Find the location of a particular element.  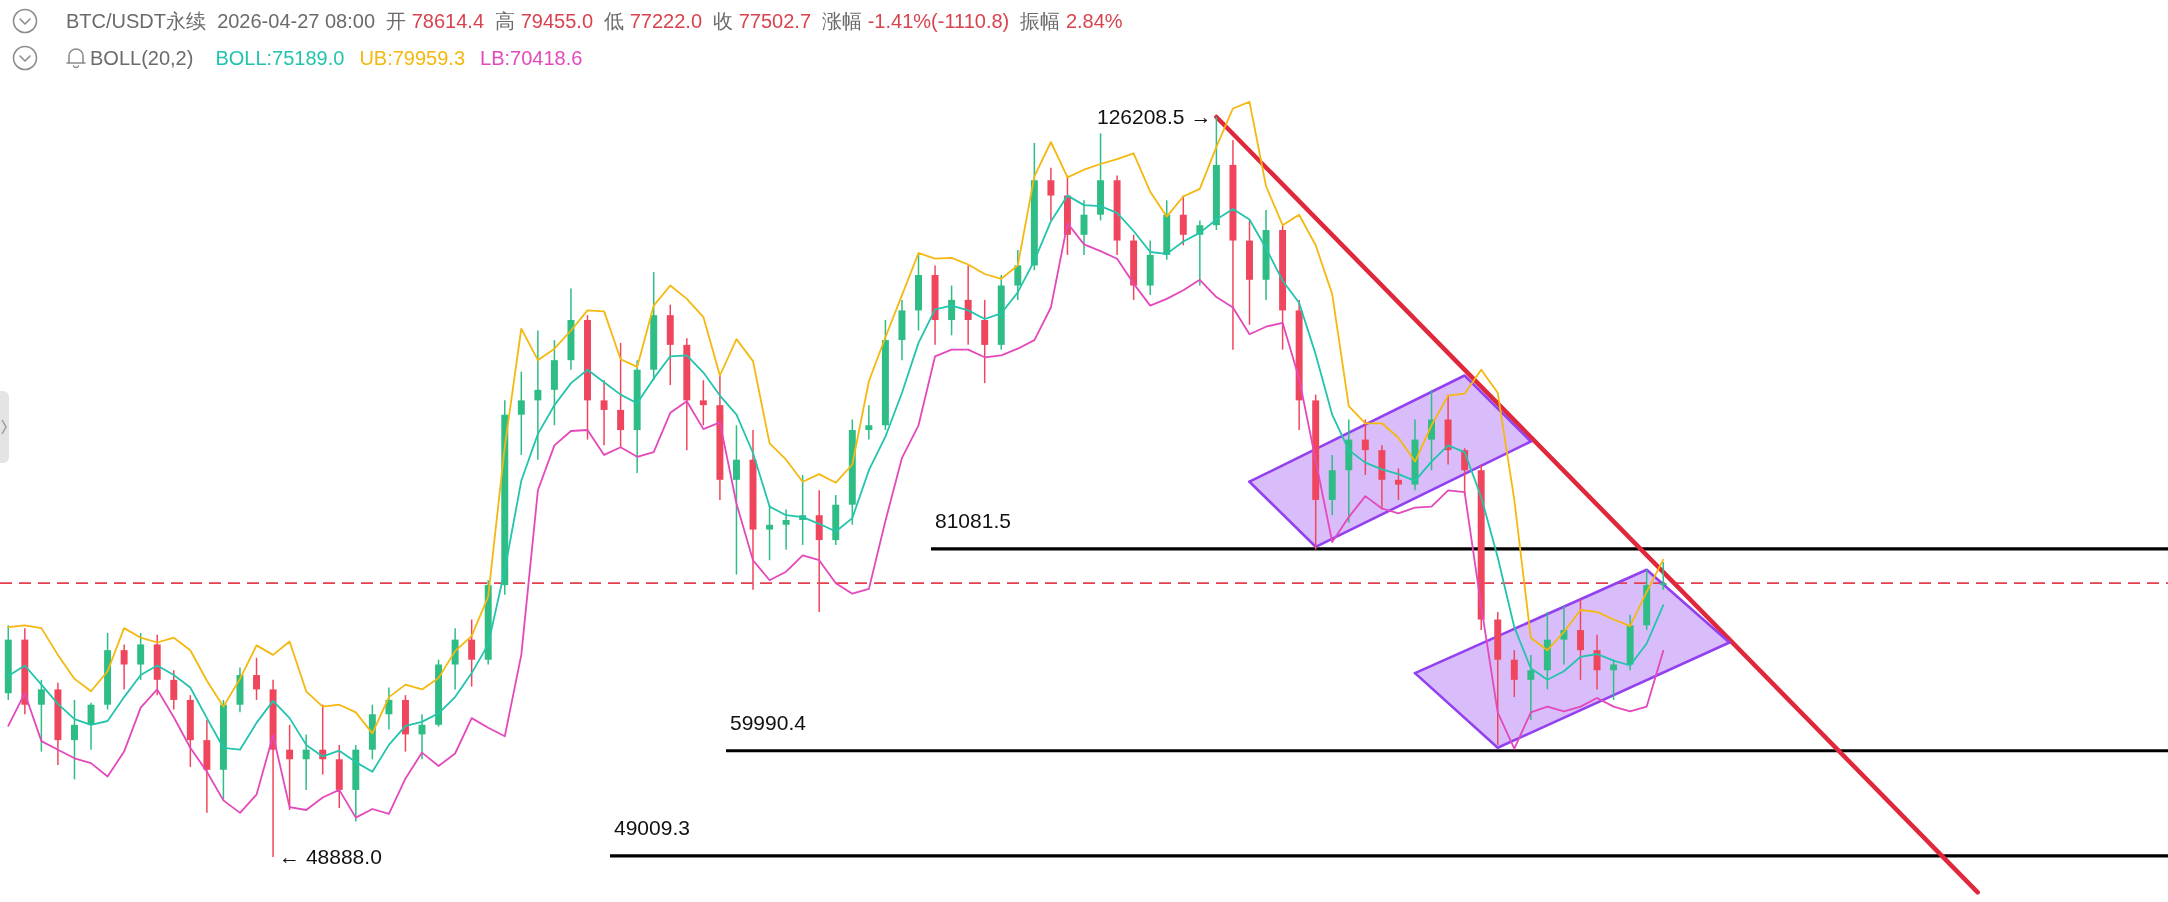

text: LB:70418.6 is located at coordinates (531, 58).